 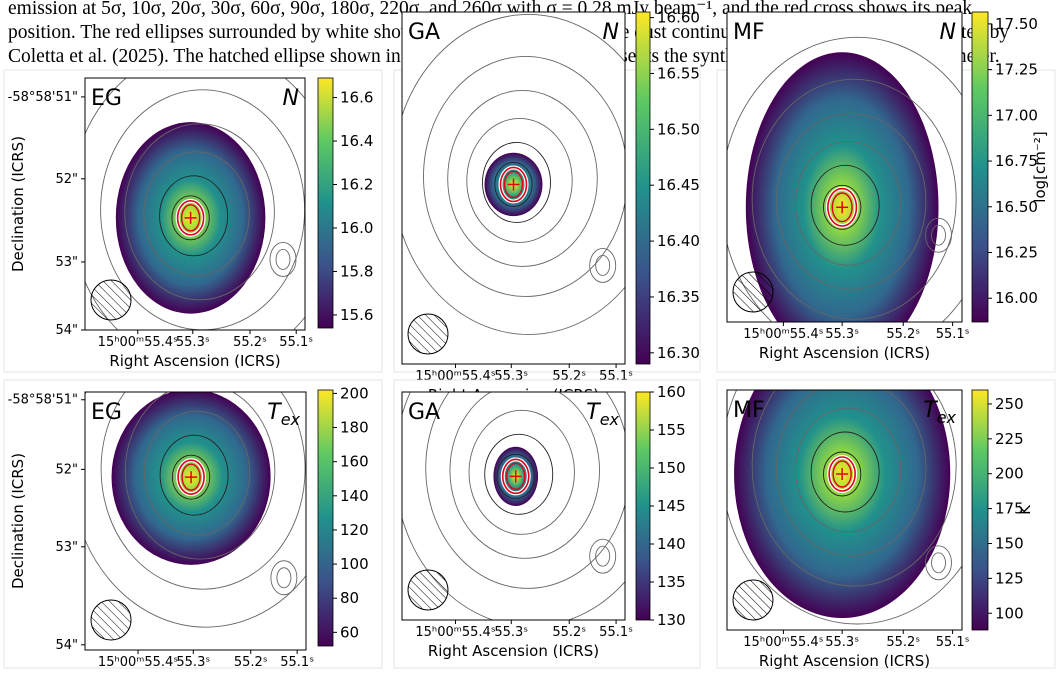 I want to click on quantity-symbol: N, so click(x=948, y=32).